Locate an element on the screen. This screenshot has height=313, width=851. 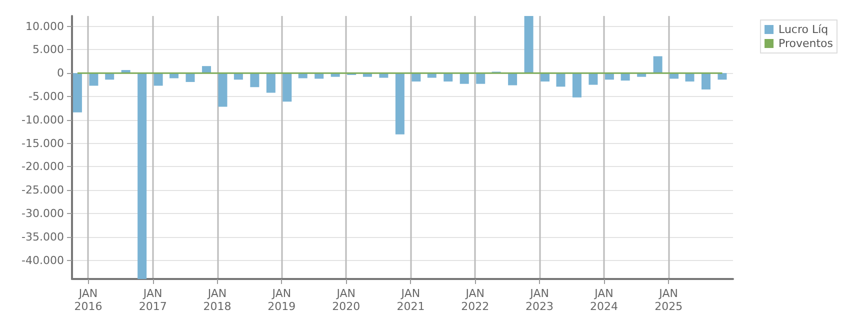
y-tick-label: -10.000 is located at coordinates (43, 119).